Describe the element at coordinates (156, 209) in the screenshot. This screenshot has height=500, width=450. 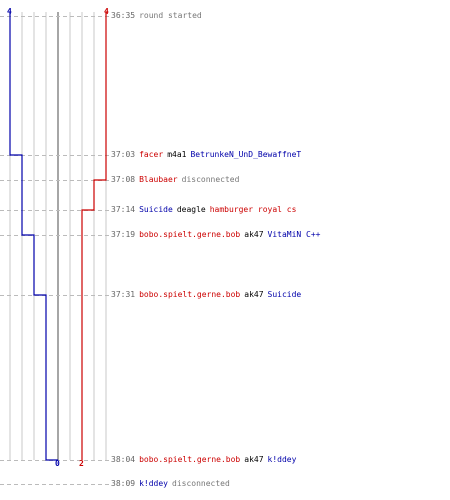
I see `killer-name: Suicide` at that location.